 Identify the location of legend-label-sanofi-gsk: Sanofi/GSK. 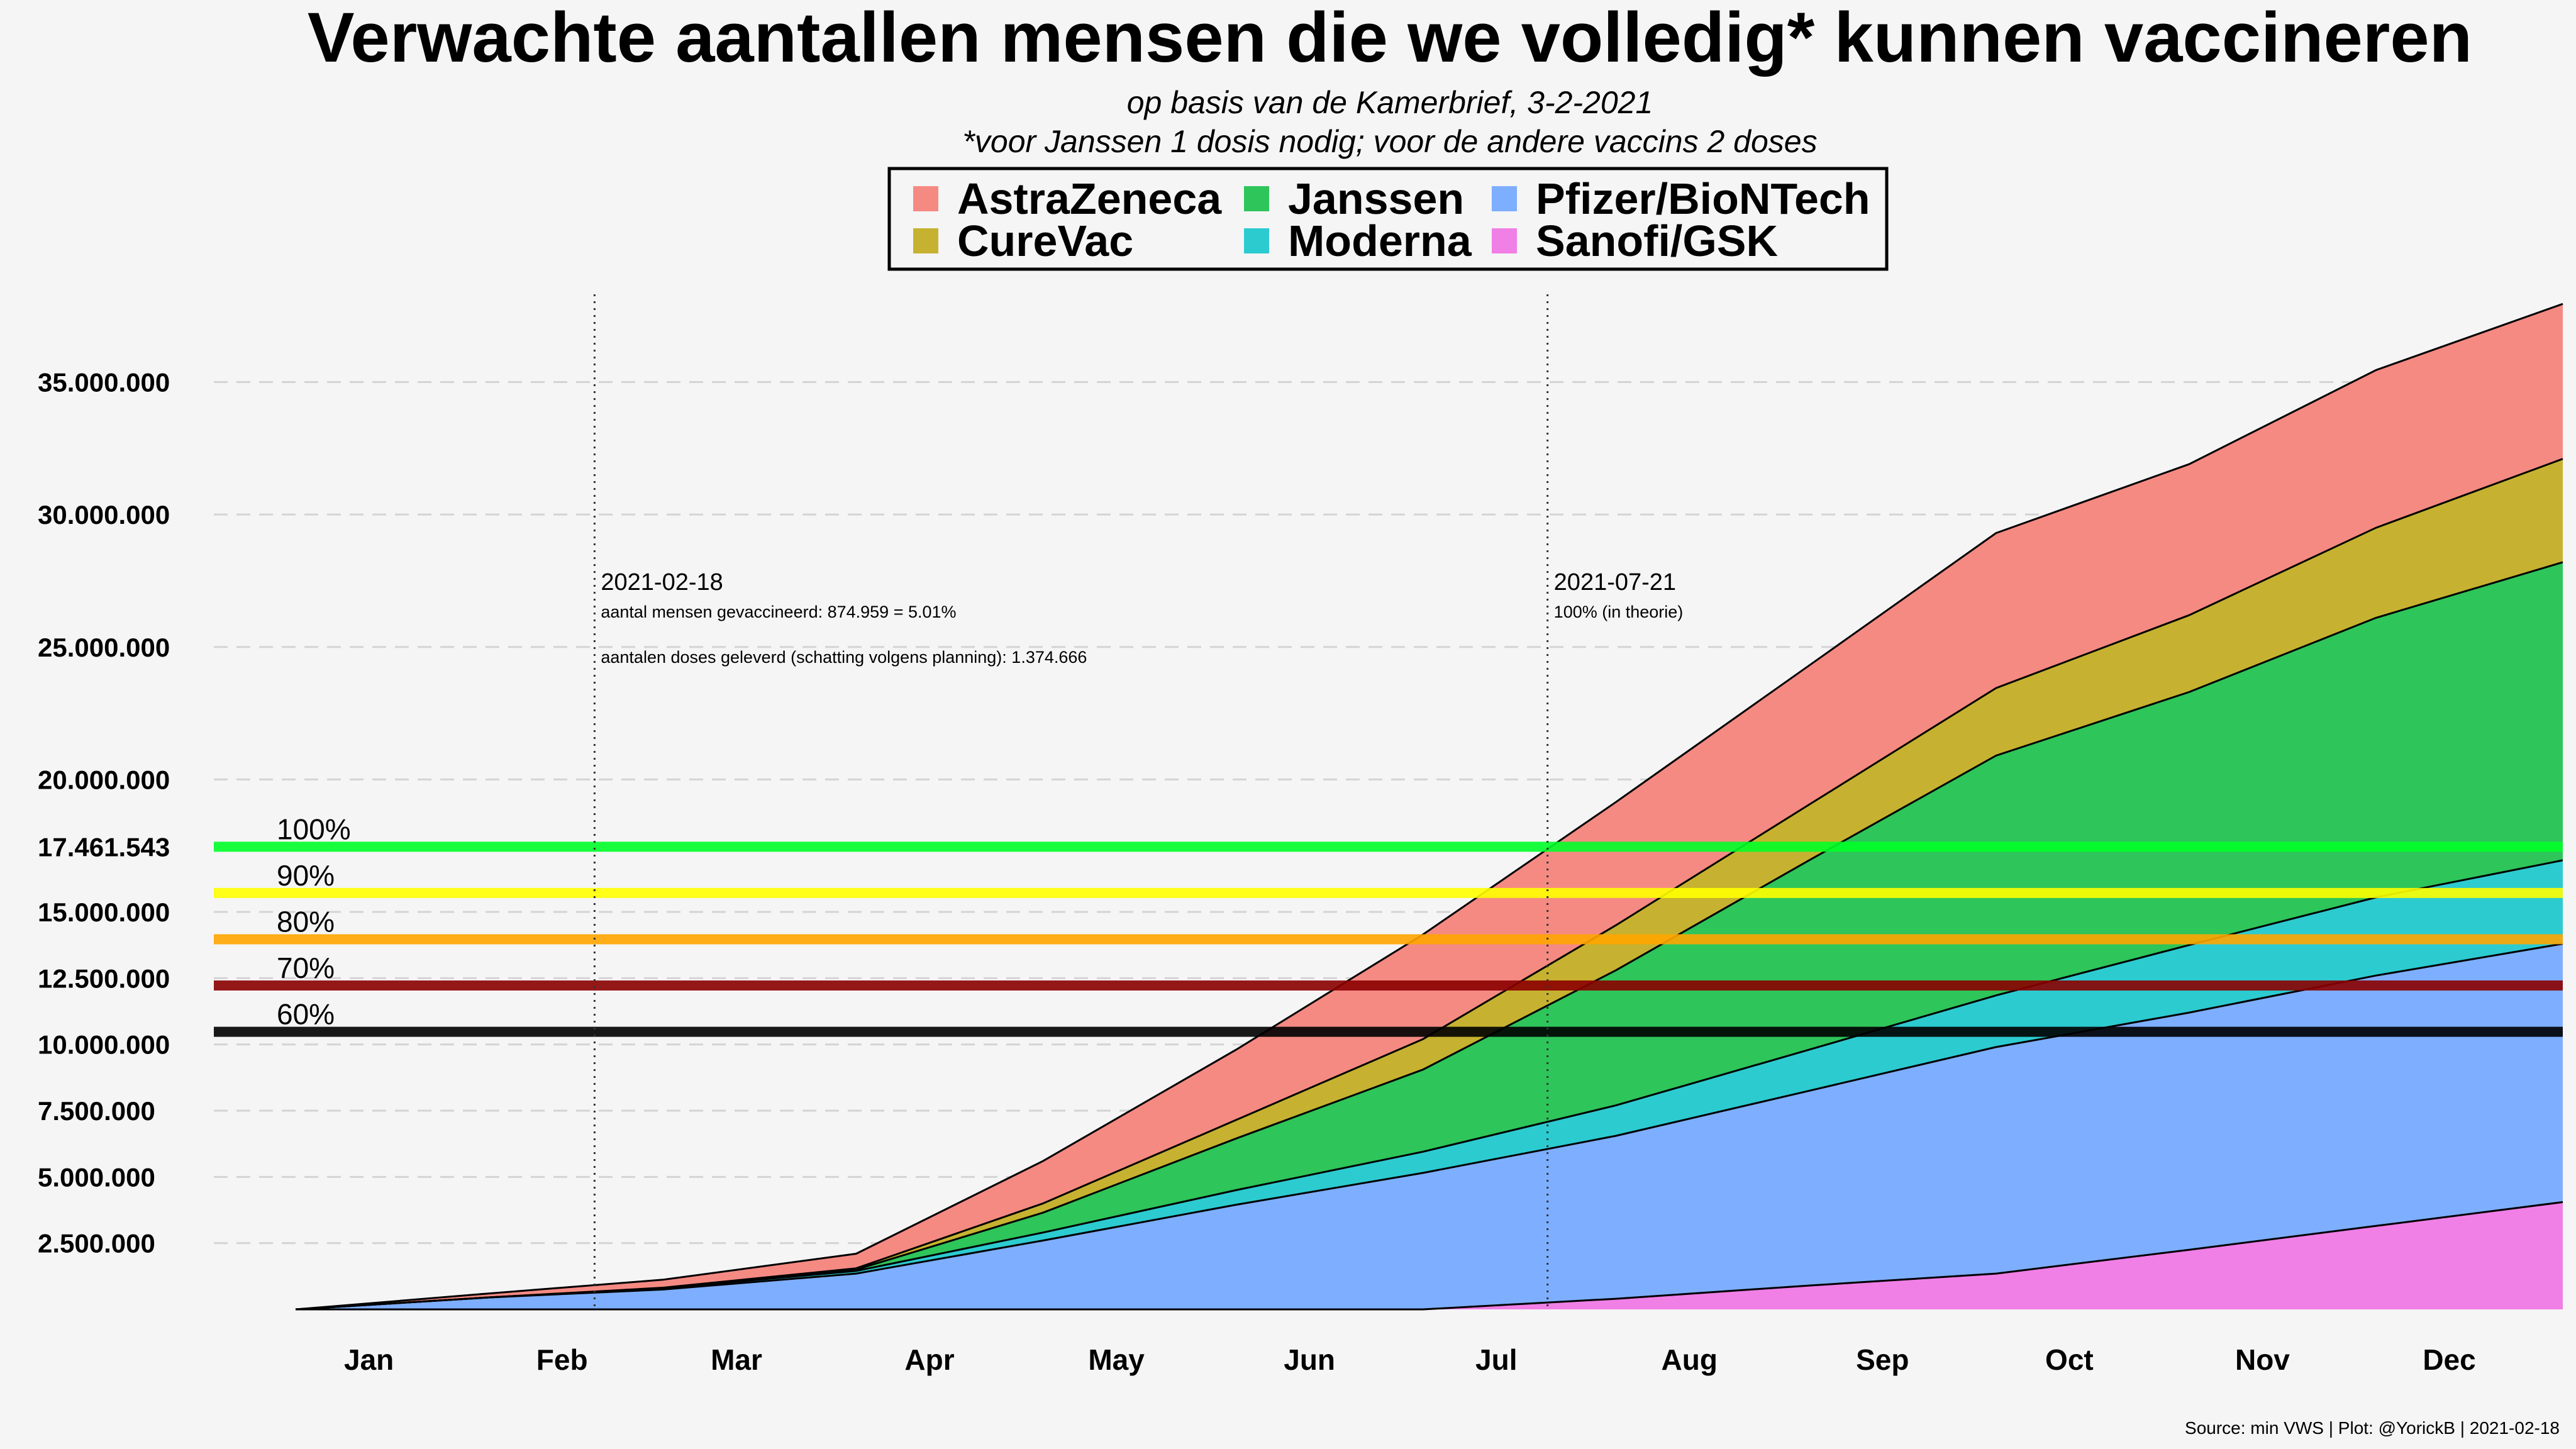
(1657, 240).